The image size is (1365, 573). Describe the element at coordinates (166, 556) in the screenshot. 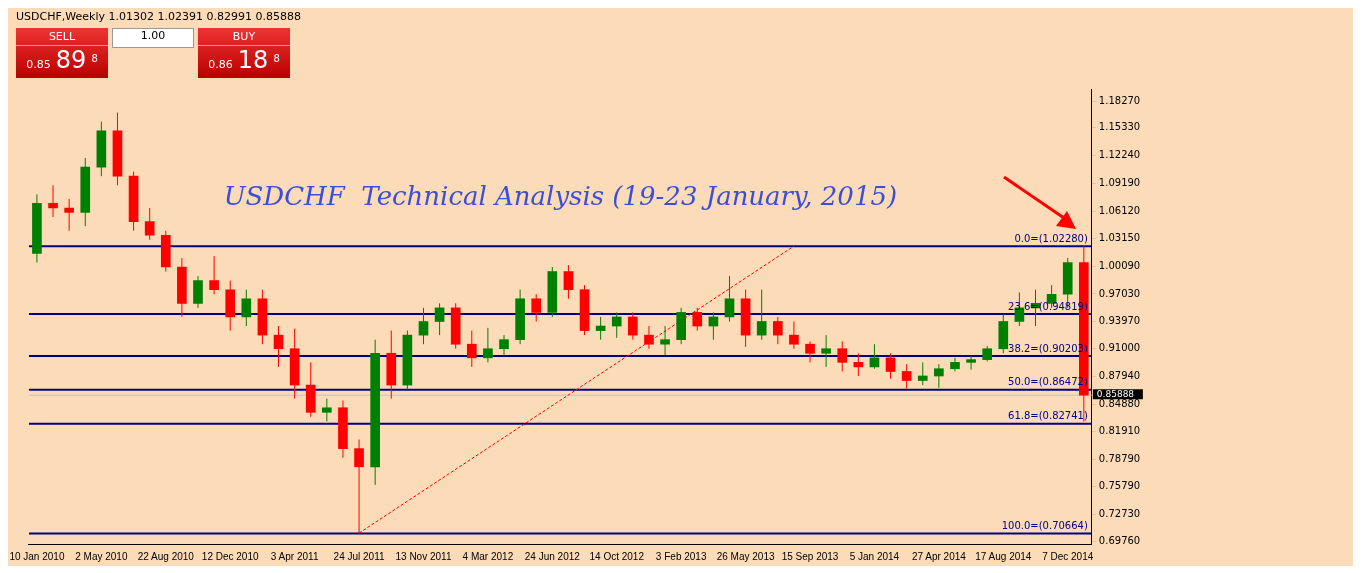

I see `x-tick-label: 22 Aug 2010` at that location.